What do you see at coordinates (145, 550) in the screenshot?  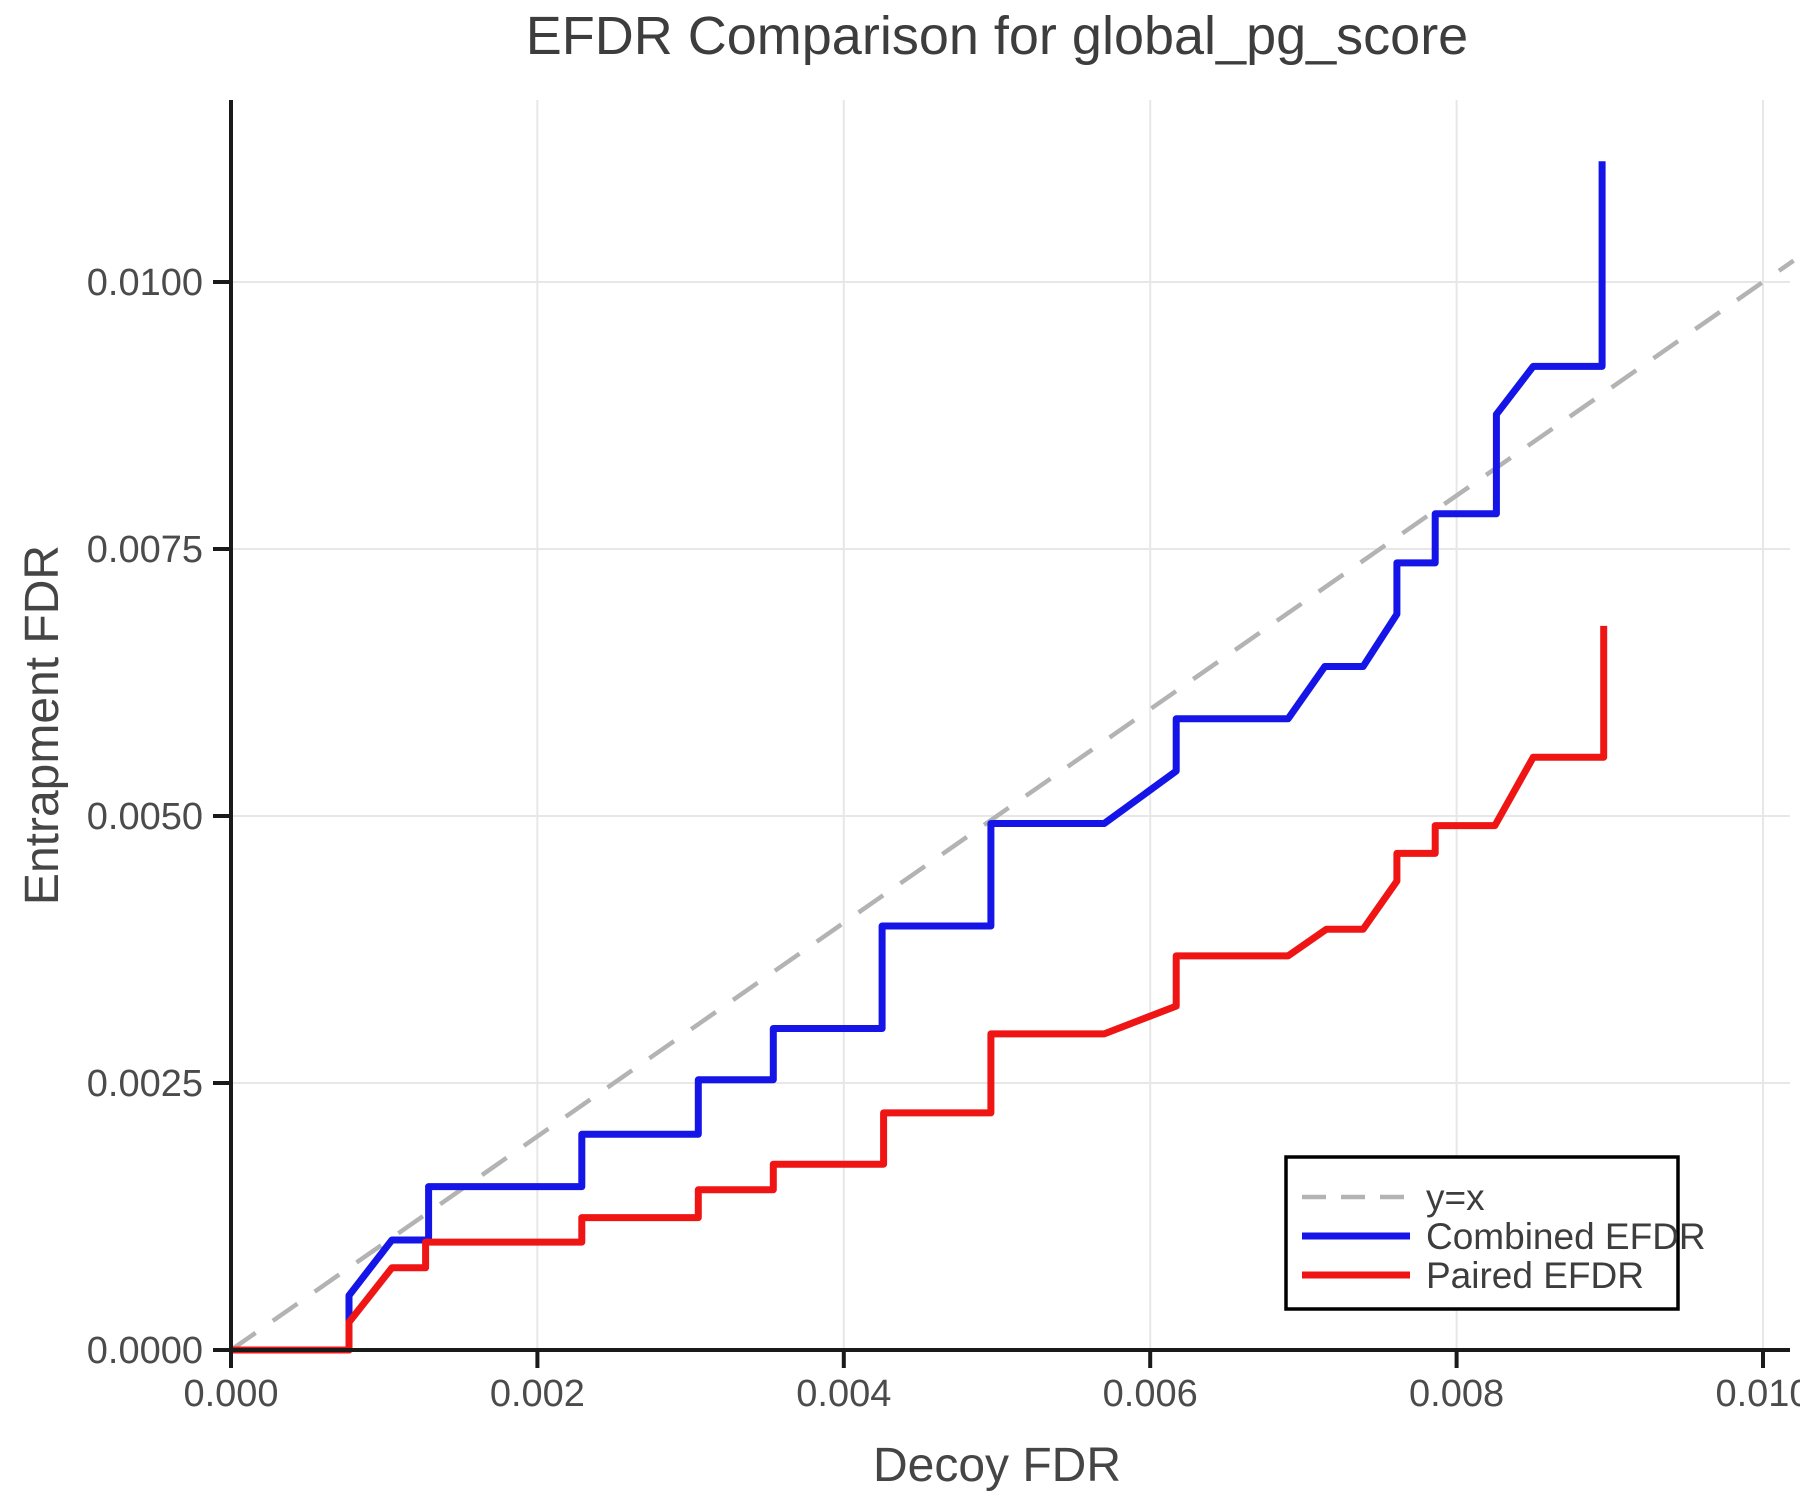 I see `y-tick-label: 0.0075` at bounding box center [145, 550].